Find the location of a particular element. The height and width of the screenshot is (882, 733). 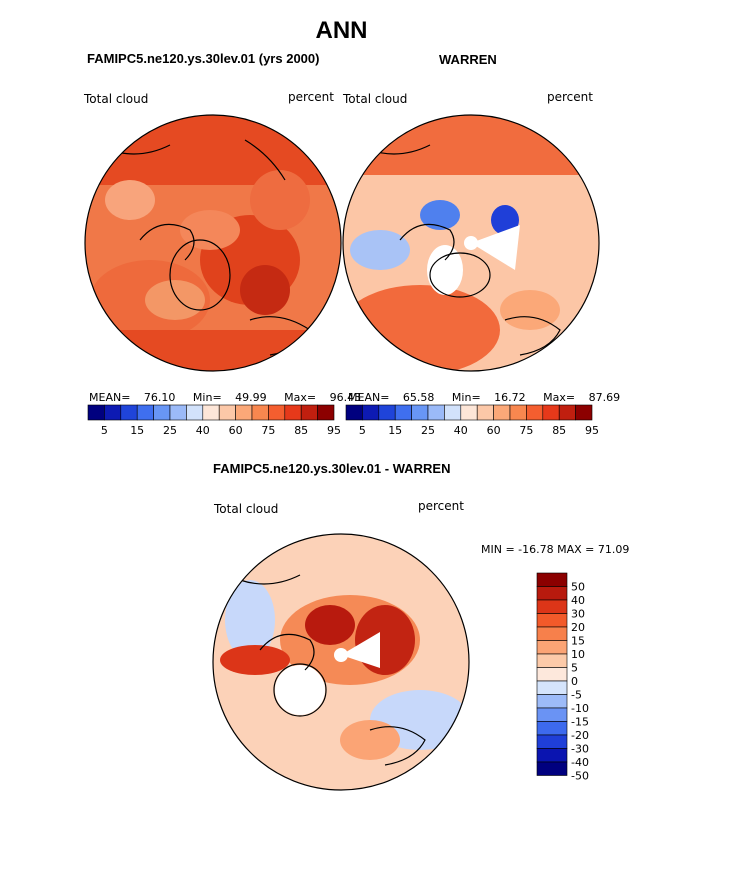

left-mean-value: 76.10 is located at coordinates (159, 397).